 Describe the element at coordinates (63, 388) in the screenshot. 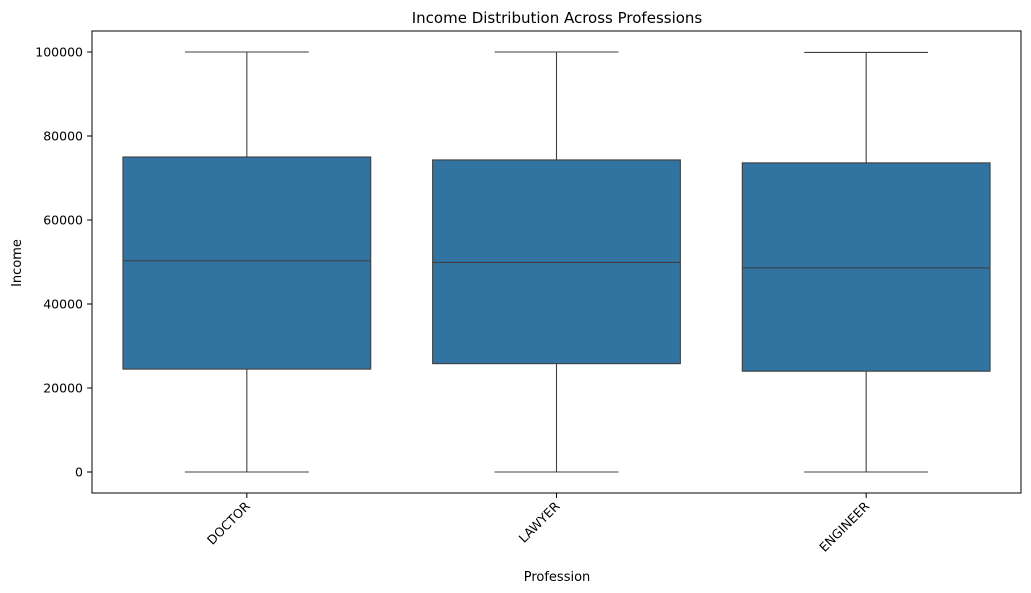

I see `y-tick-label: 20000` at that location.